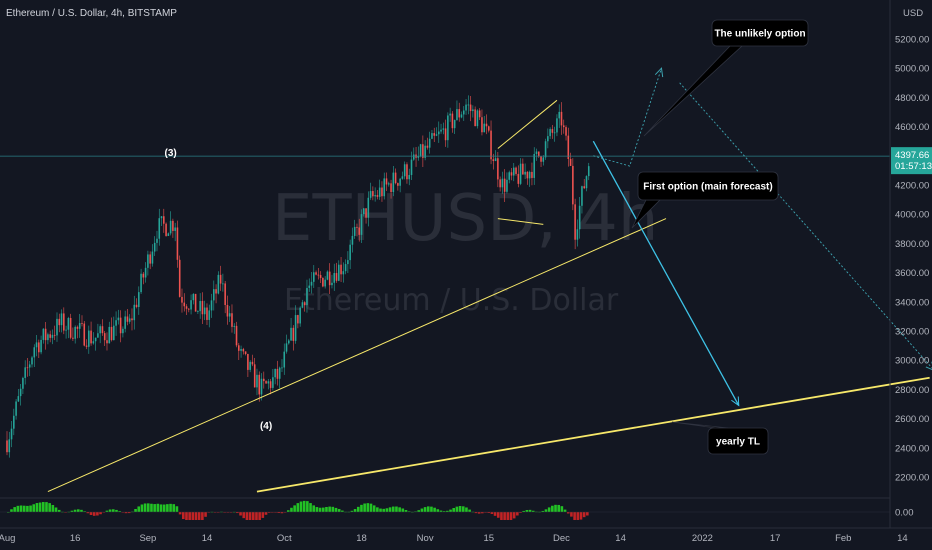 This screenshot has width=932, height=550. I want to click on callout-box, so click(708, 186).